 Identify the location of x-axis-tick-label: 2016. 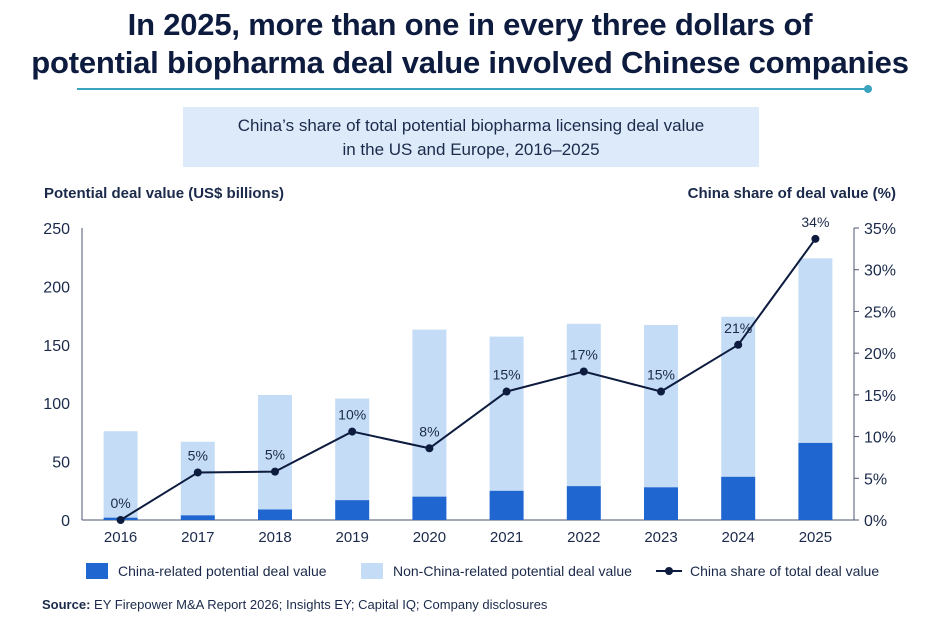
(120, 537).